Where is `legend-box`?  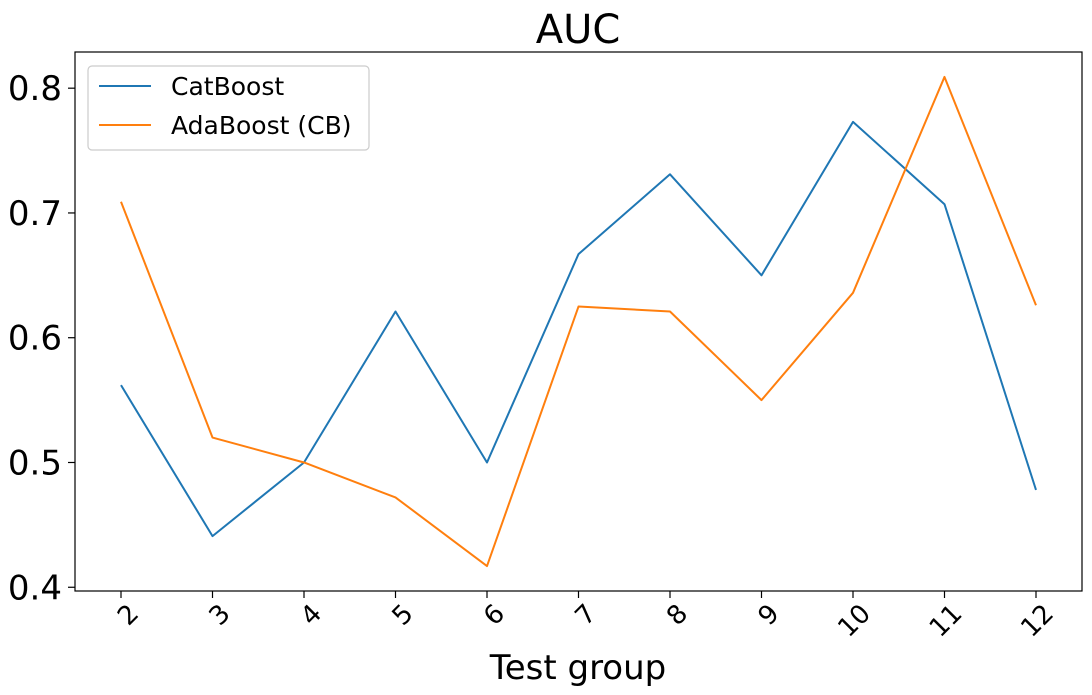 legend-box is located at coordinates (228, 108).